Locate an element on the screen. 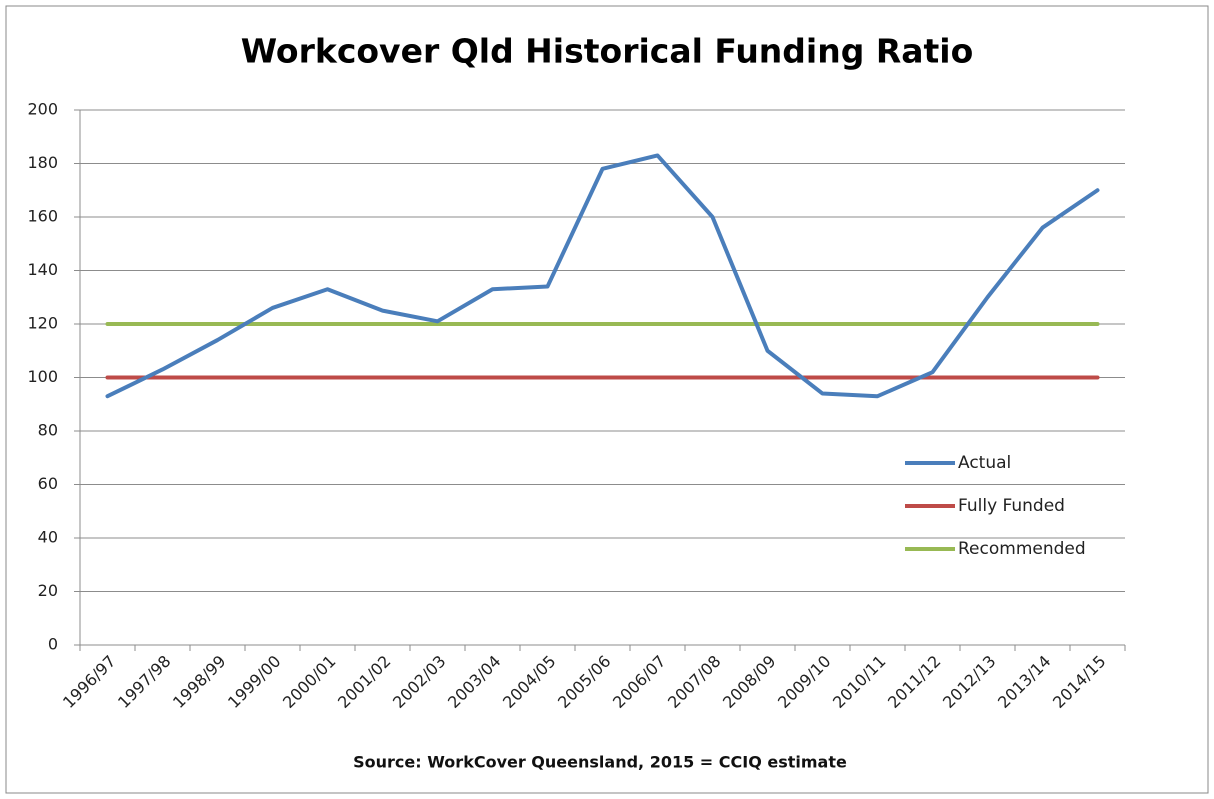 This screenshot has height=799, width=1214. y-tick-label: 140 is located at coordinates (42, 269).